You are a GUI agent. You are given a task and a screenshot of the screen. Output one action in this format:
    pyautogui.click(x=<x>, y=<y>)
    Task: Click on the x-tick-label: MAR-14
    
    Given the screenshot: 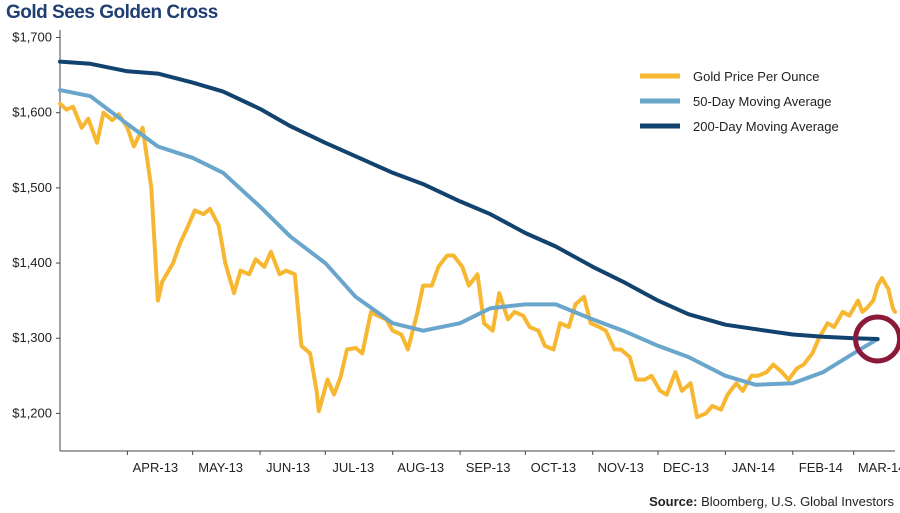 What is the action you would take?
    pyautogui.click(x=879, y=467)
    